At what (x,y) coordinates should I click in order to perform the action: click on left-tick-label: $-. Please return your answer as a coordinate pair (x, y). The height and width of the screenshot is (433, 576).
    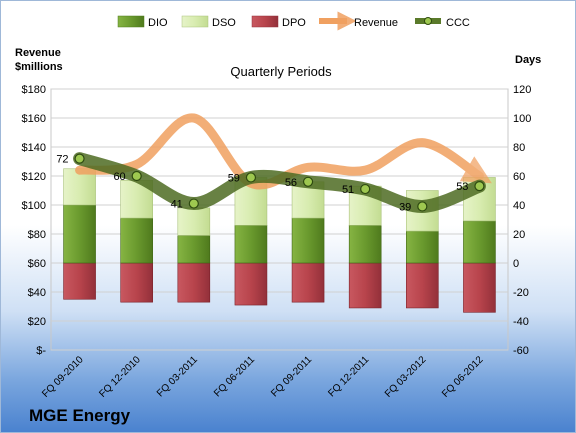
    Looking at the image, I should click on (41, 351).